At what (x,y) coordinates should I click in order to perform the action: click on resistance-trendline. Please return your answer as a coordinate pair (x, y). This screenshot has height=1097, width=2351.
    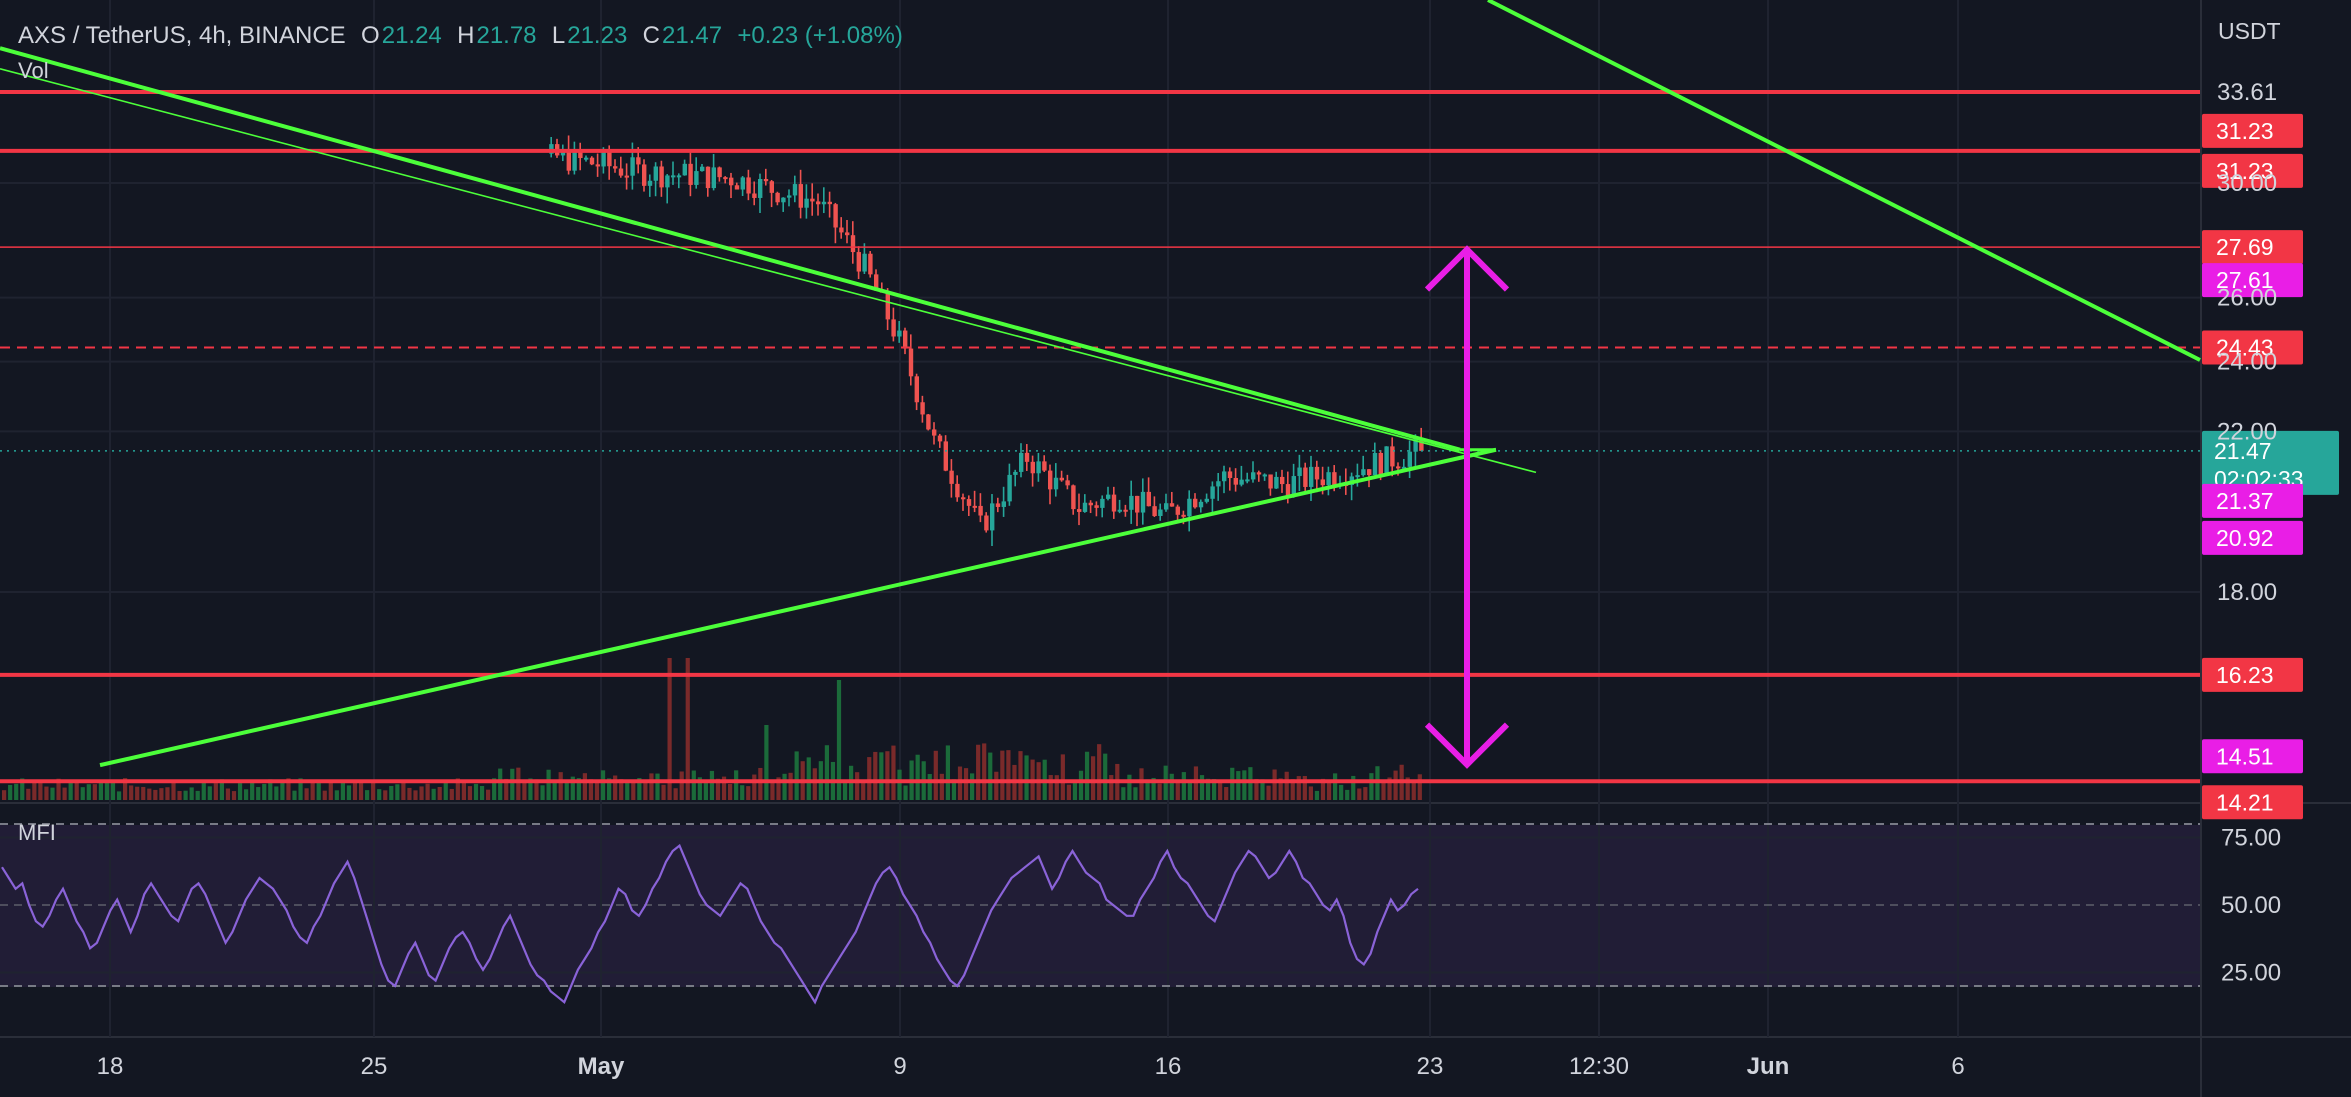
    Looking at the image, I should click on (1844, 181).